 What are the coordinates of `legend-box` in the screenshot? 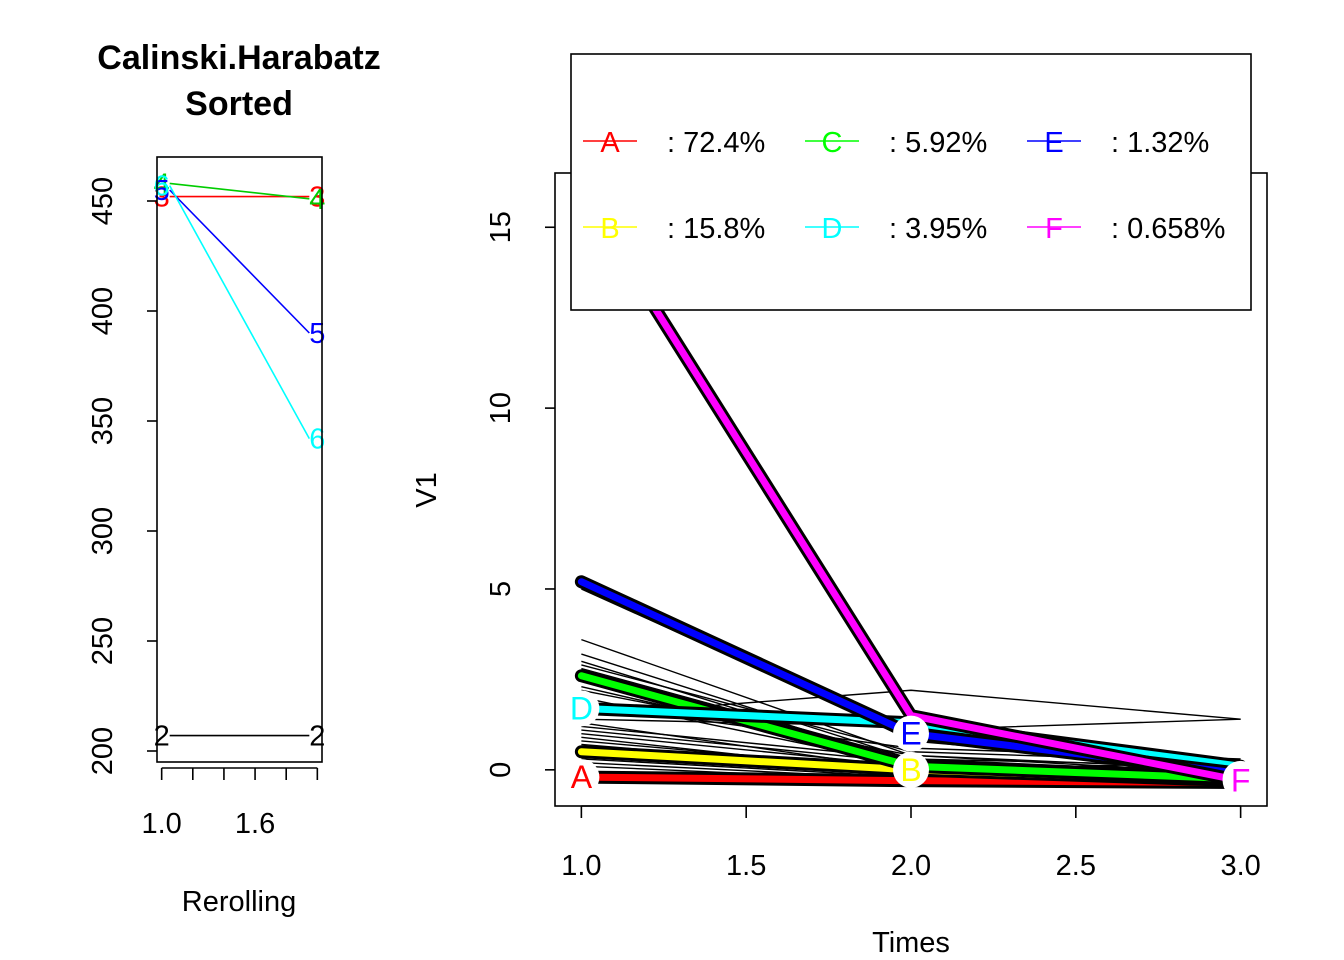 It's located at (911, 182).